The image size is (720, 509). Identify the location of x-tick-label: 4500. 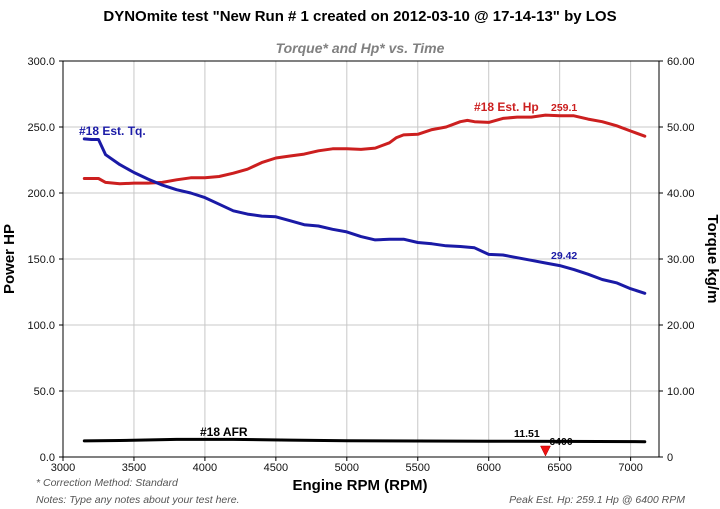
(276, 468).